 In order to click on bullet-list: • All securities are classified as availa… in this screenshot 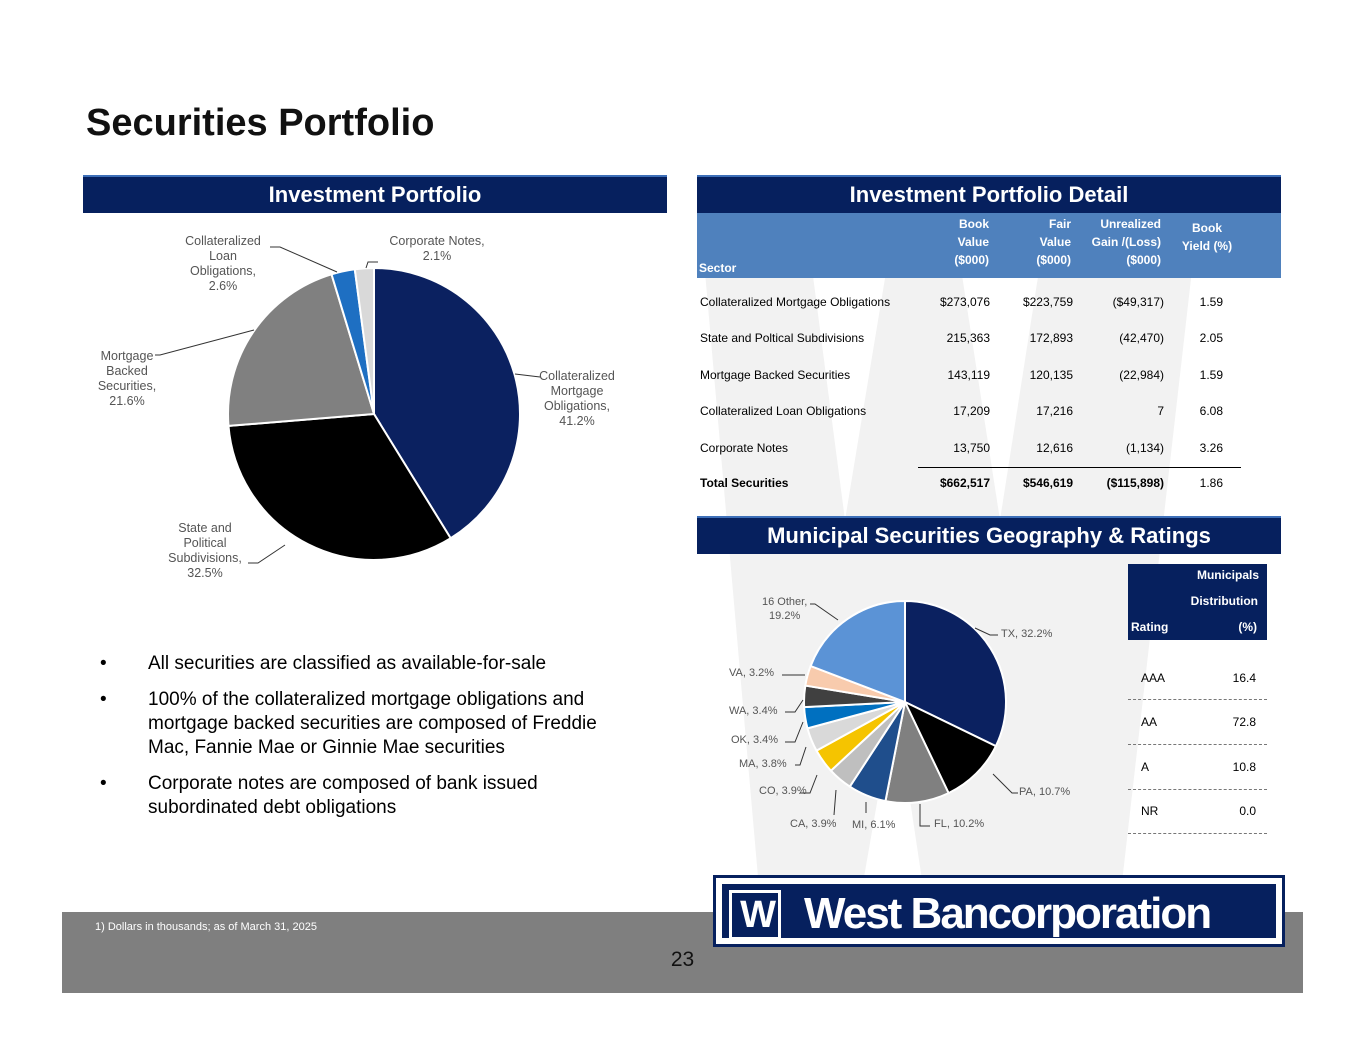, I will do `click(360, 742)`.